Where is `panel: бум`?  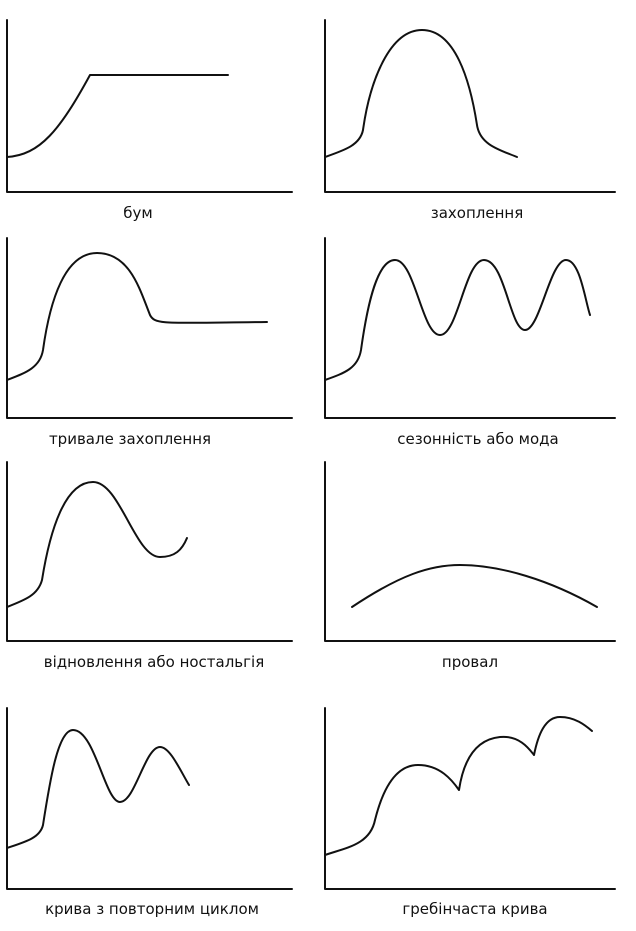
panel: бум is located at coordinates (149, 120).